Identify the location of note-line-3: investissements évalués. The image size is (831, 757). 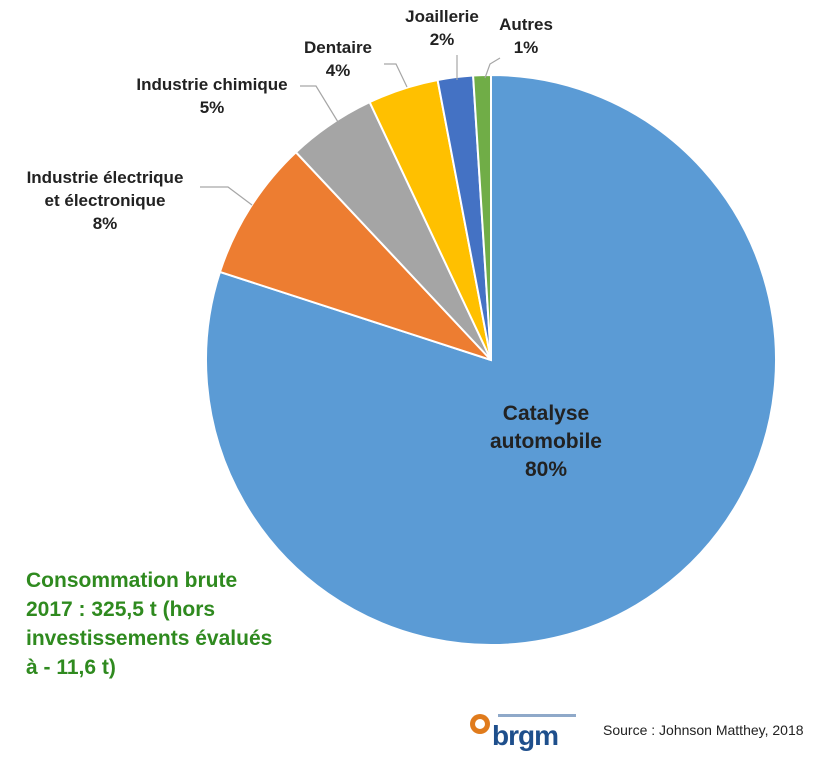
(149, 638).